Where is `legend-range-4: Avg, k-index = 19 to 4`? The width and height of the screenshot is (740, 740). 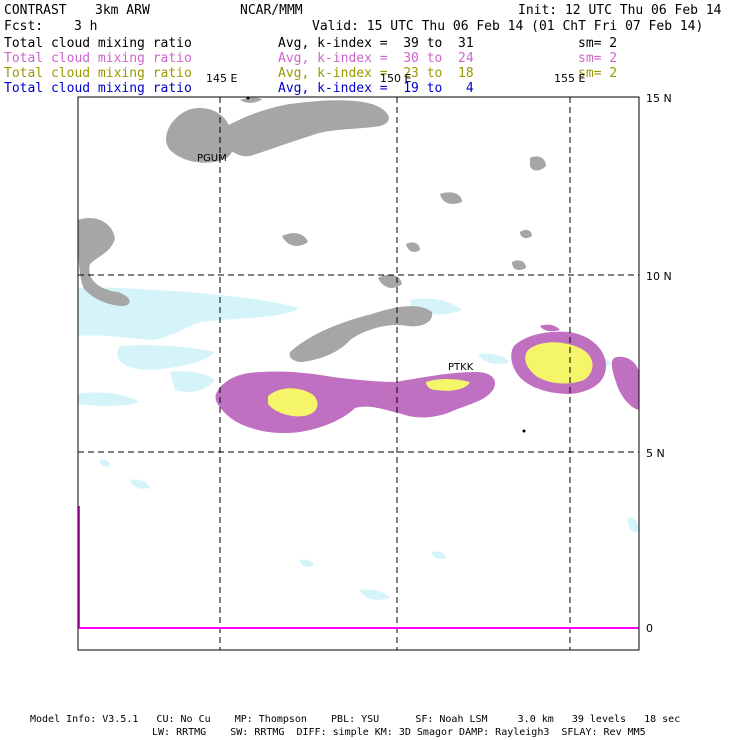 legend-range-4: Avg, k-index = 19 to 4 is located at coordinates (376, 88).